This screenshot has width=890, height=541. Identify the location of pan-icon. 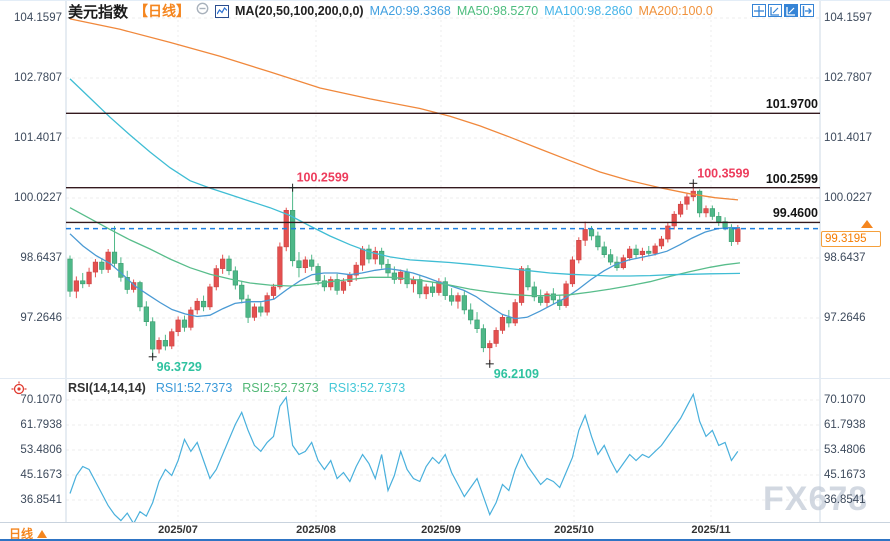
(759, 10).